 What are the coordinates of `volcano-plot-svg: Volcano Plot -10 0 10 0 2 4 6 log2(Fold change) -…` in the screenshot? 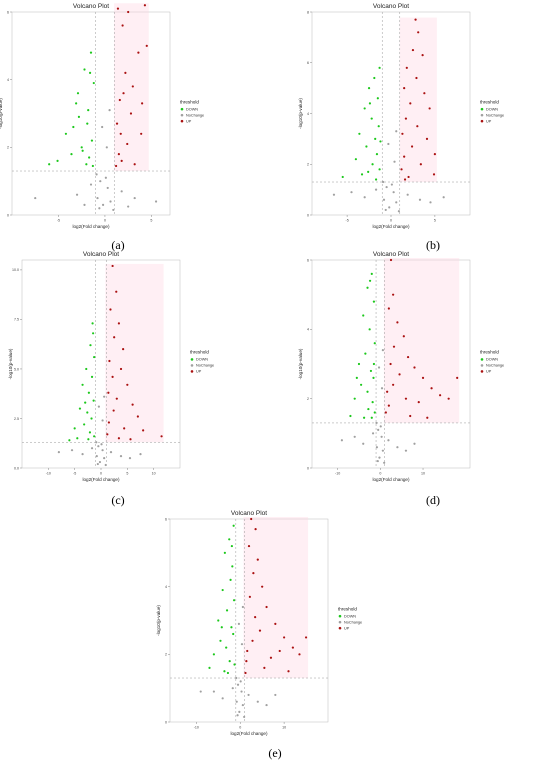 It's located at (259, 623).